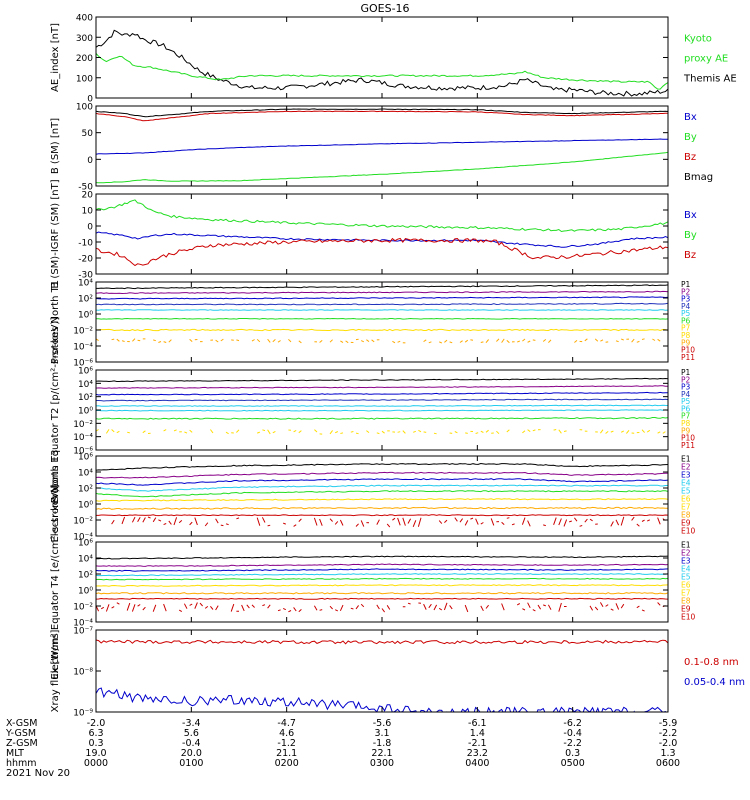  I want to click on x-row-value: 3.1, so click(381, 733).